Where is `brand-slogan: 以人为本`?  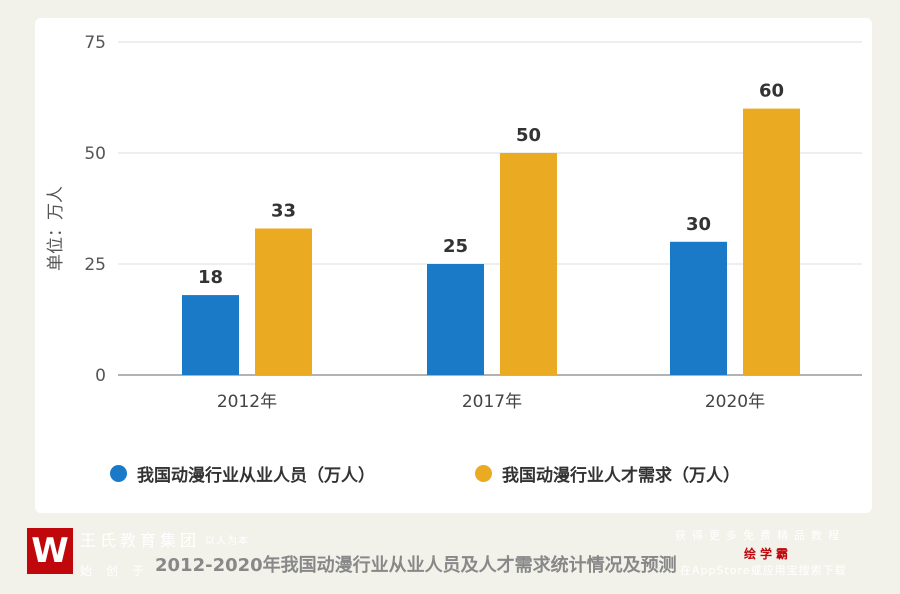
brand-slogan: 以人为本 is located at coordinates (227, 541).